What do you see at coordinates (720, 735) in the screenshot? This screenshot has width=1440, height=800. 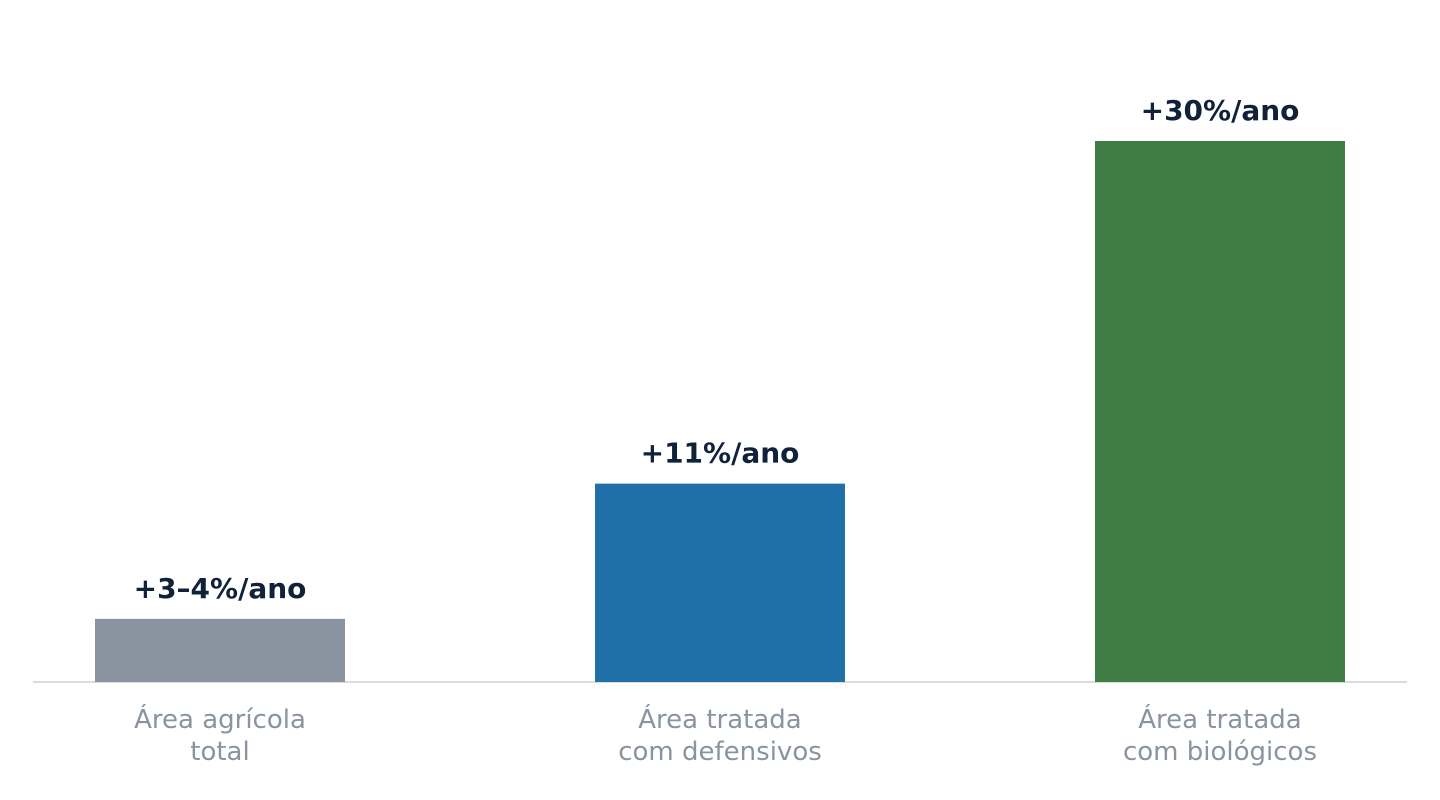 I see `x-tick-label: Área tratada com defensivos` at bounding box center [720, 735].